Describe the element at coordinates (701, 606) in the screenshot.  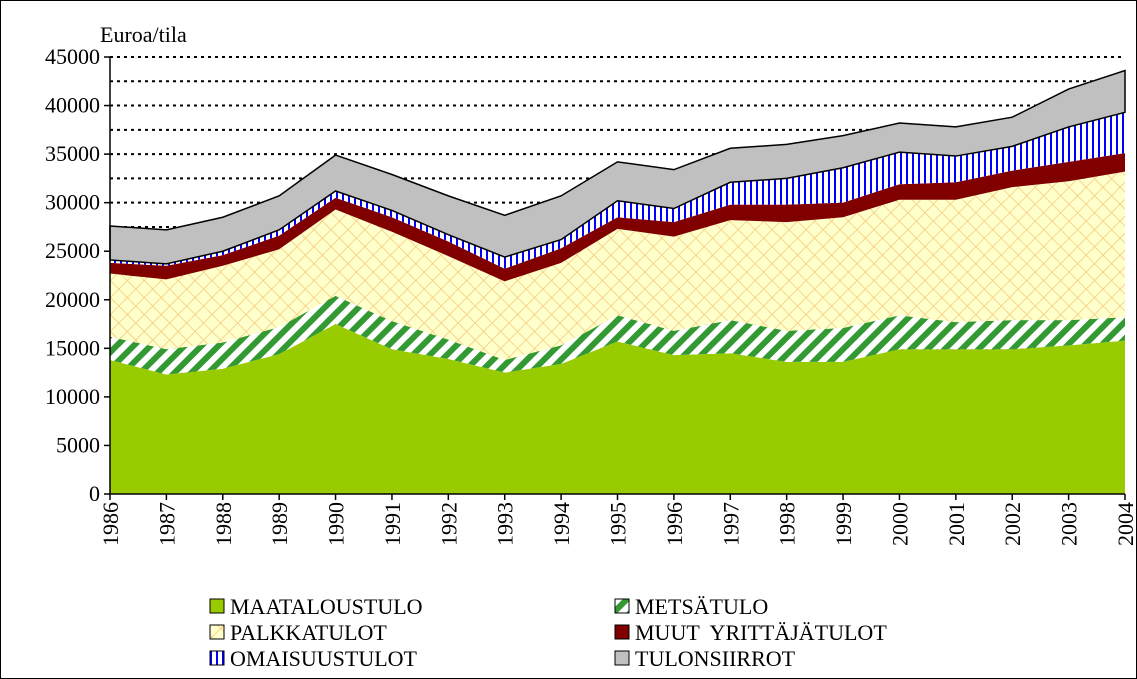
I see `legend-label: METSÄTULO` at that location.